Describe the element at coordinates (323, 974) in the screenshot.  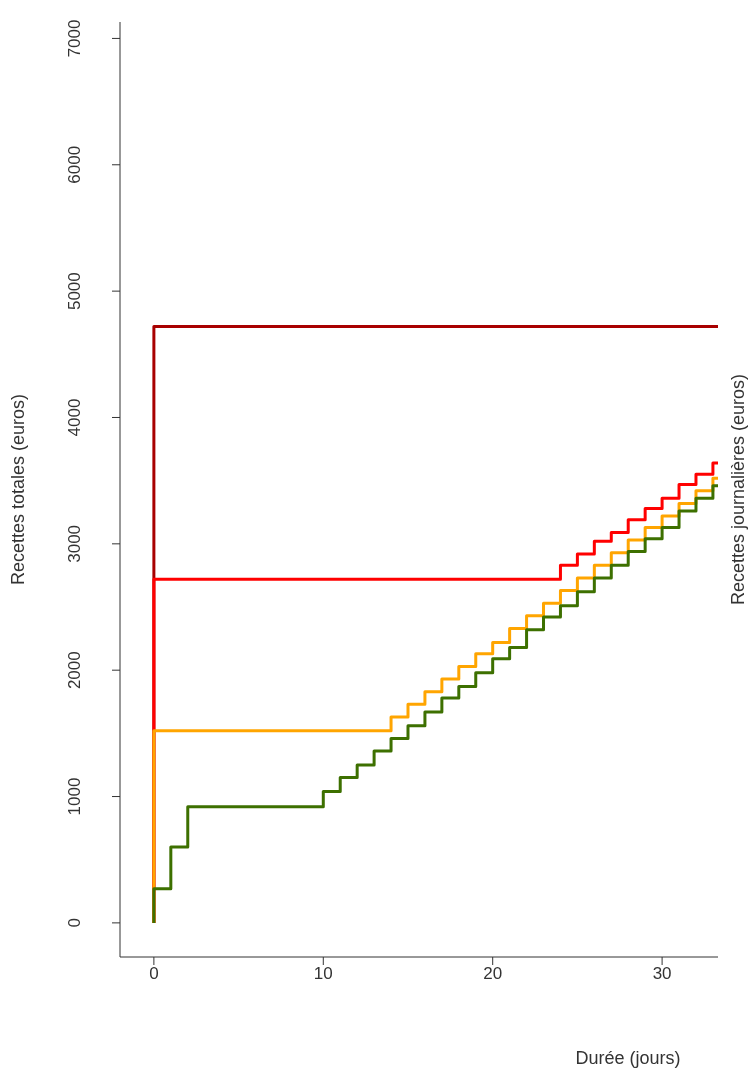
I see `x-tick-label: 10` at that location.